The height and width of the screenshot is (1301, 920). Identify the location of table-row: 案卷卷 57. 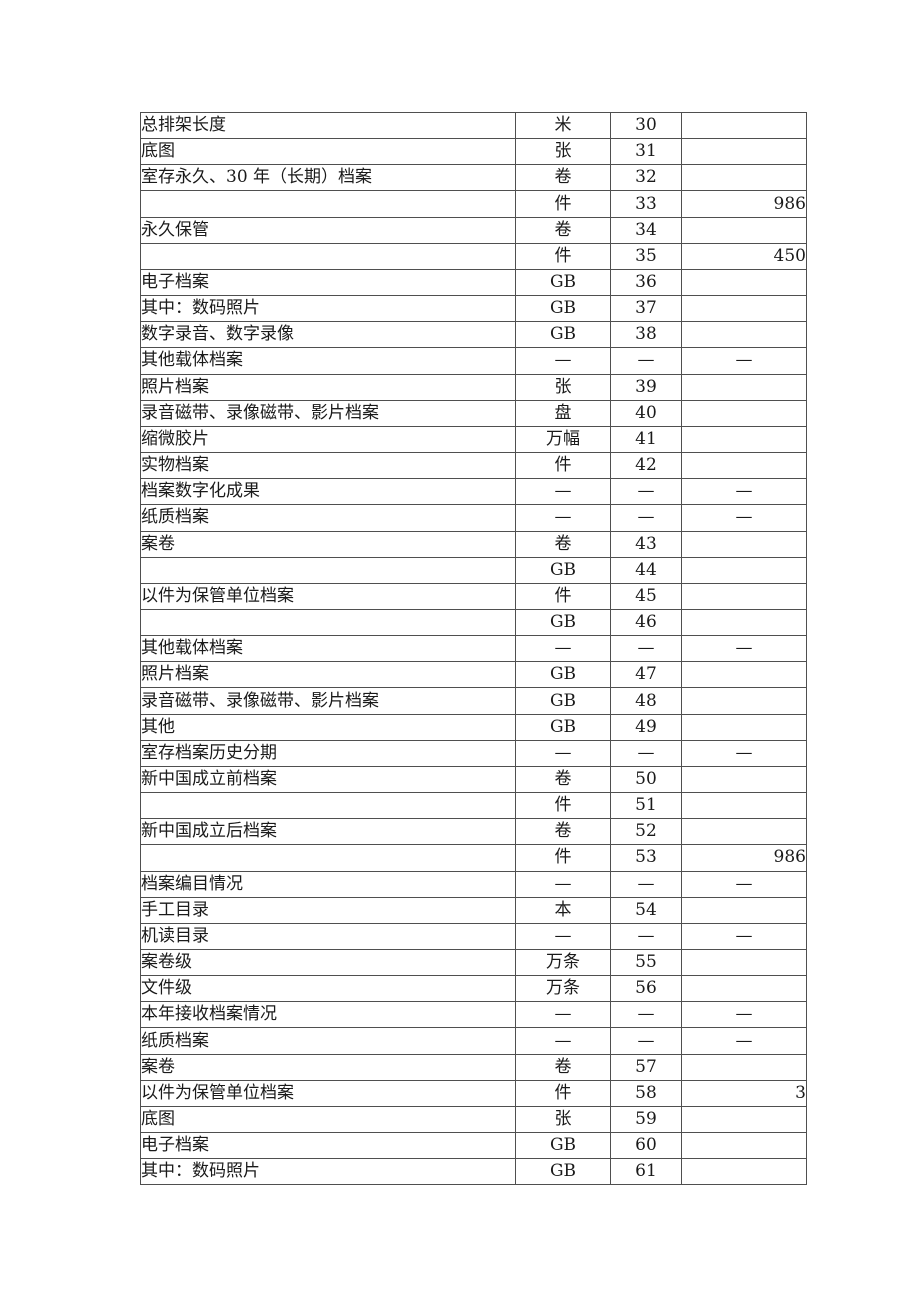
(473, 1067).